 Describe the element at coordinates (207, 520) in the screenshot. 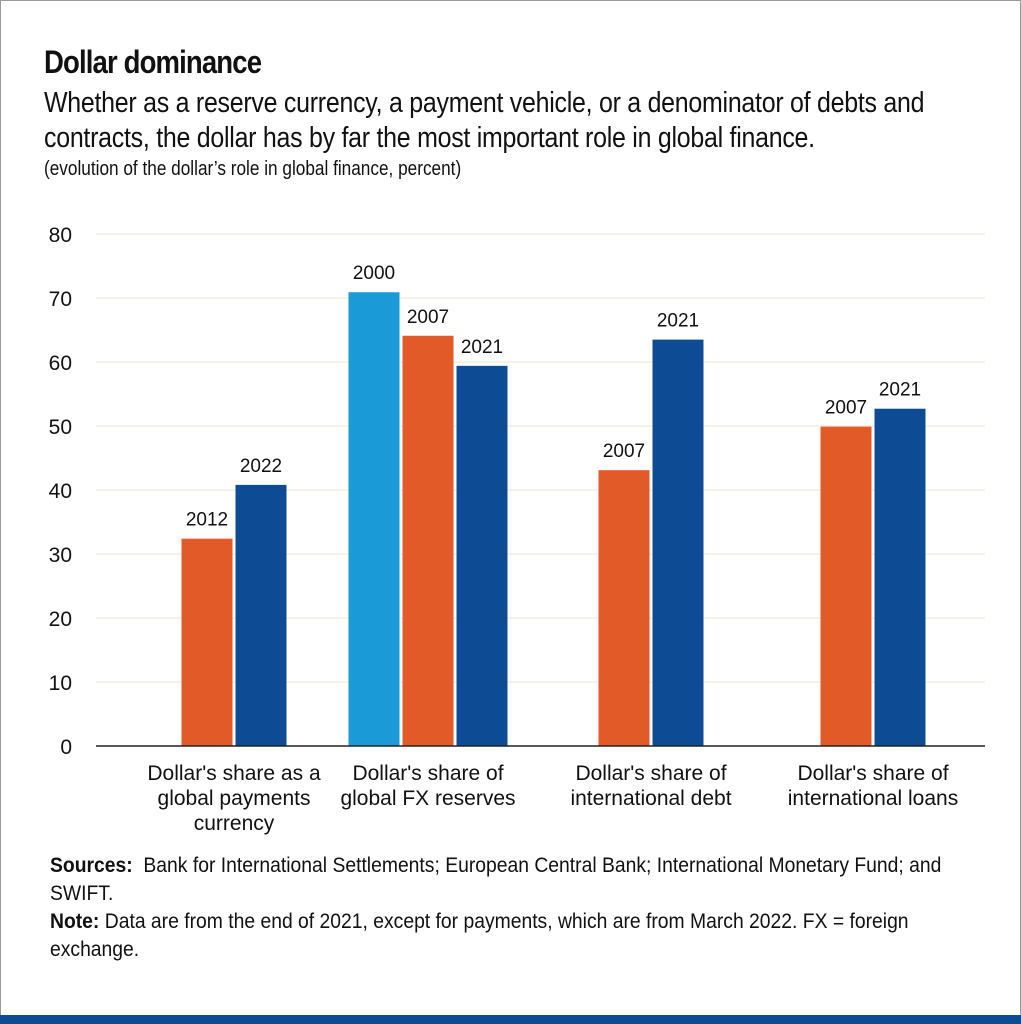

I see `bar-year-label: 2012` at that location.